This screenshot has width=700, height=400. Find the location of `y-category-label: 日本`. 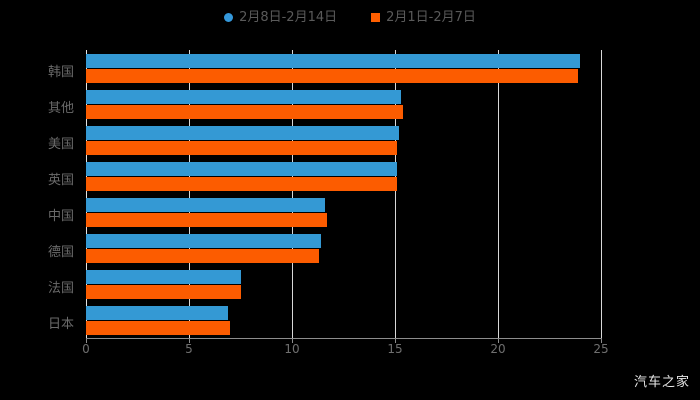

y-category-label: 日本 is located at coordinates (60, 324).